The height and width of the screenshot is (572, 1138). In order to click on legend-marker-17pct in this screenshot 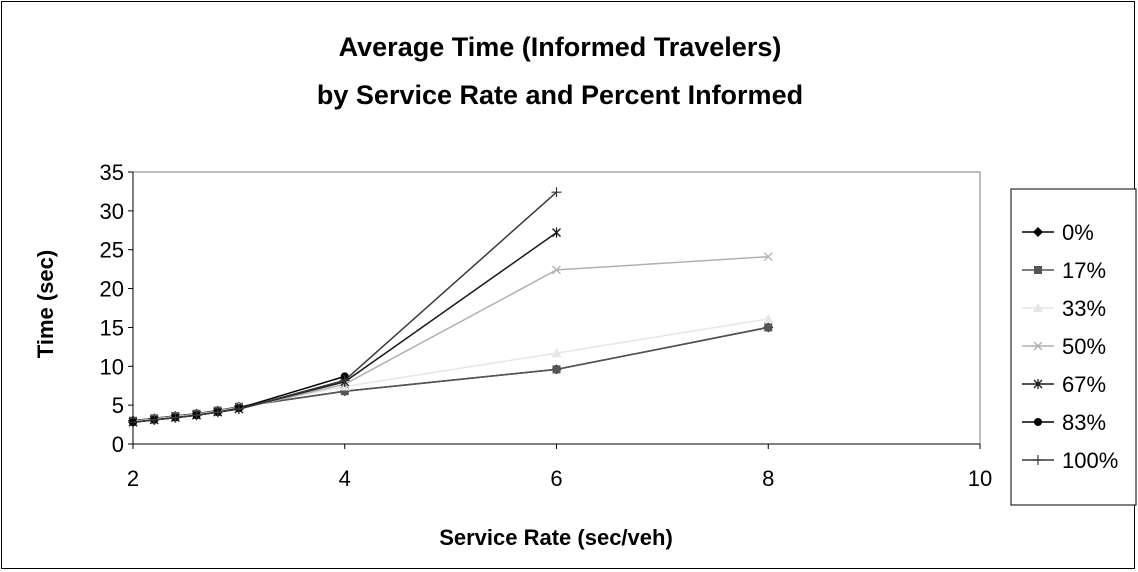, I will do `click(1038, 270)`.